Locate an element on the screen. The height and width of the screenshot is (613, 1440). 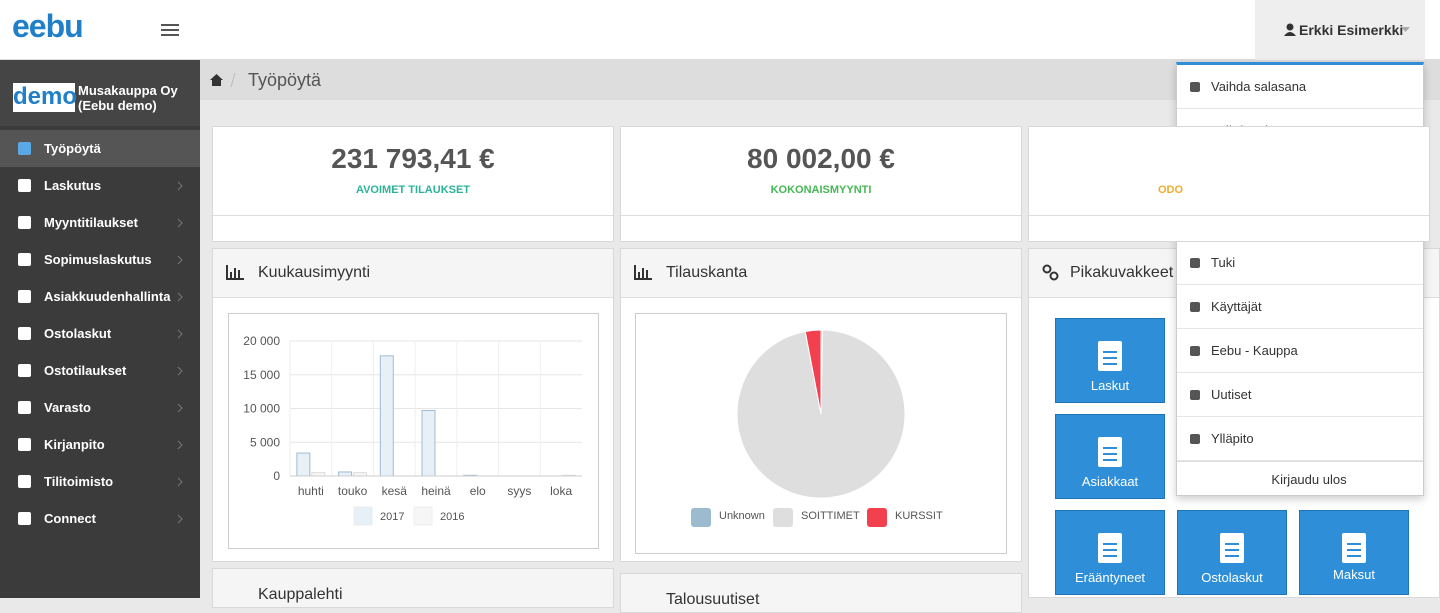
y-tick-label: 0 is located at coordinates (276, 476).